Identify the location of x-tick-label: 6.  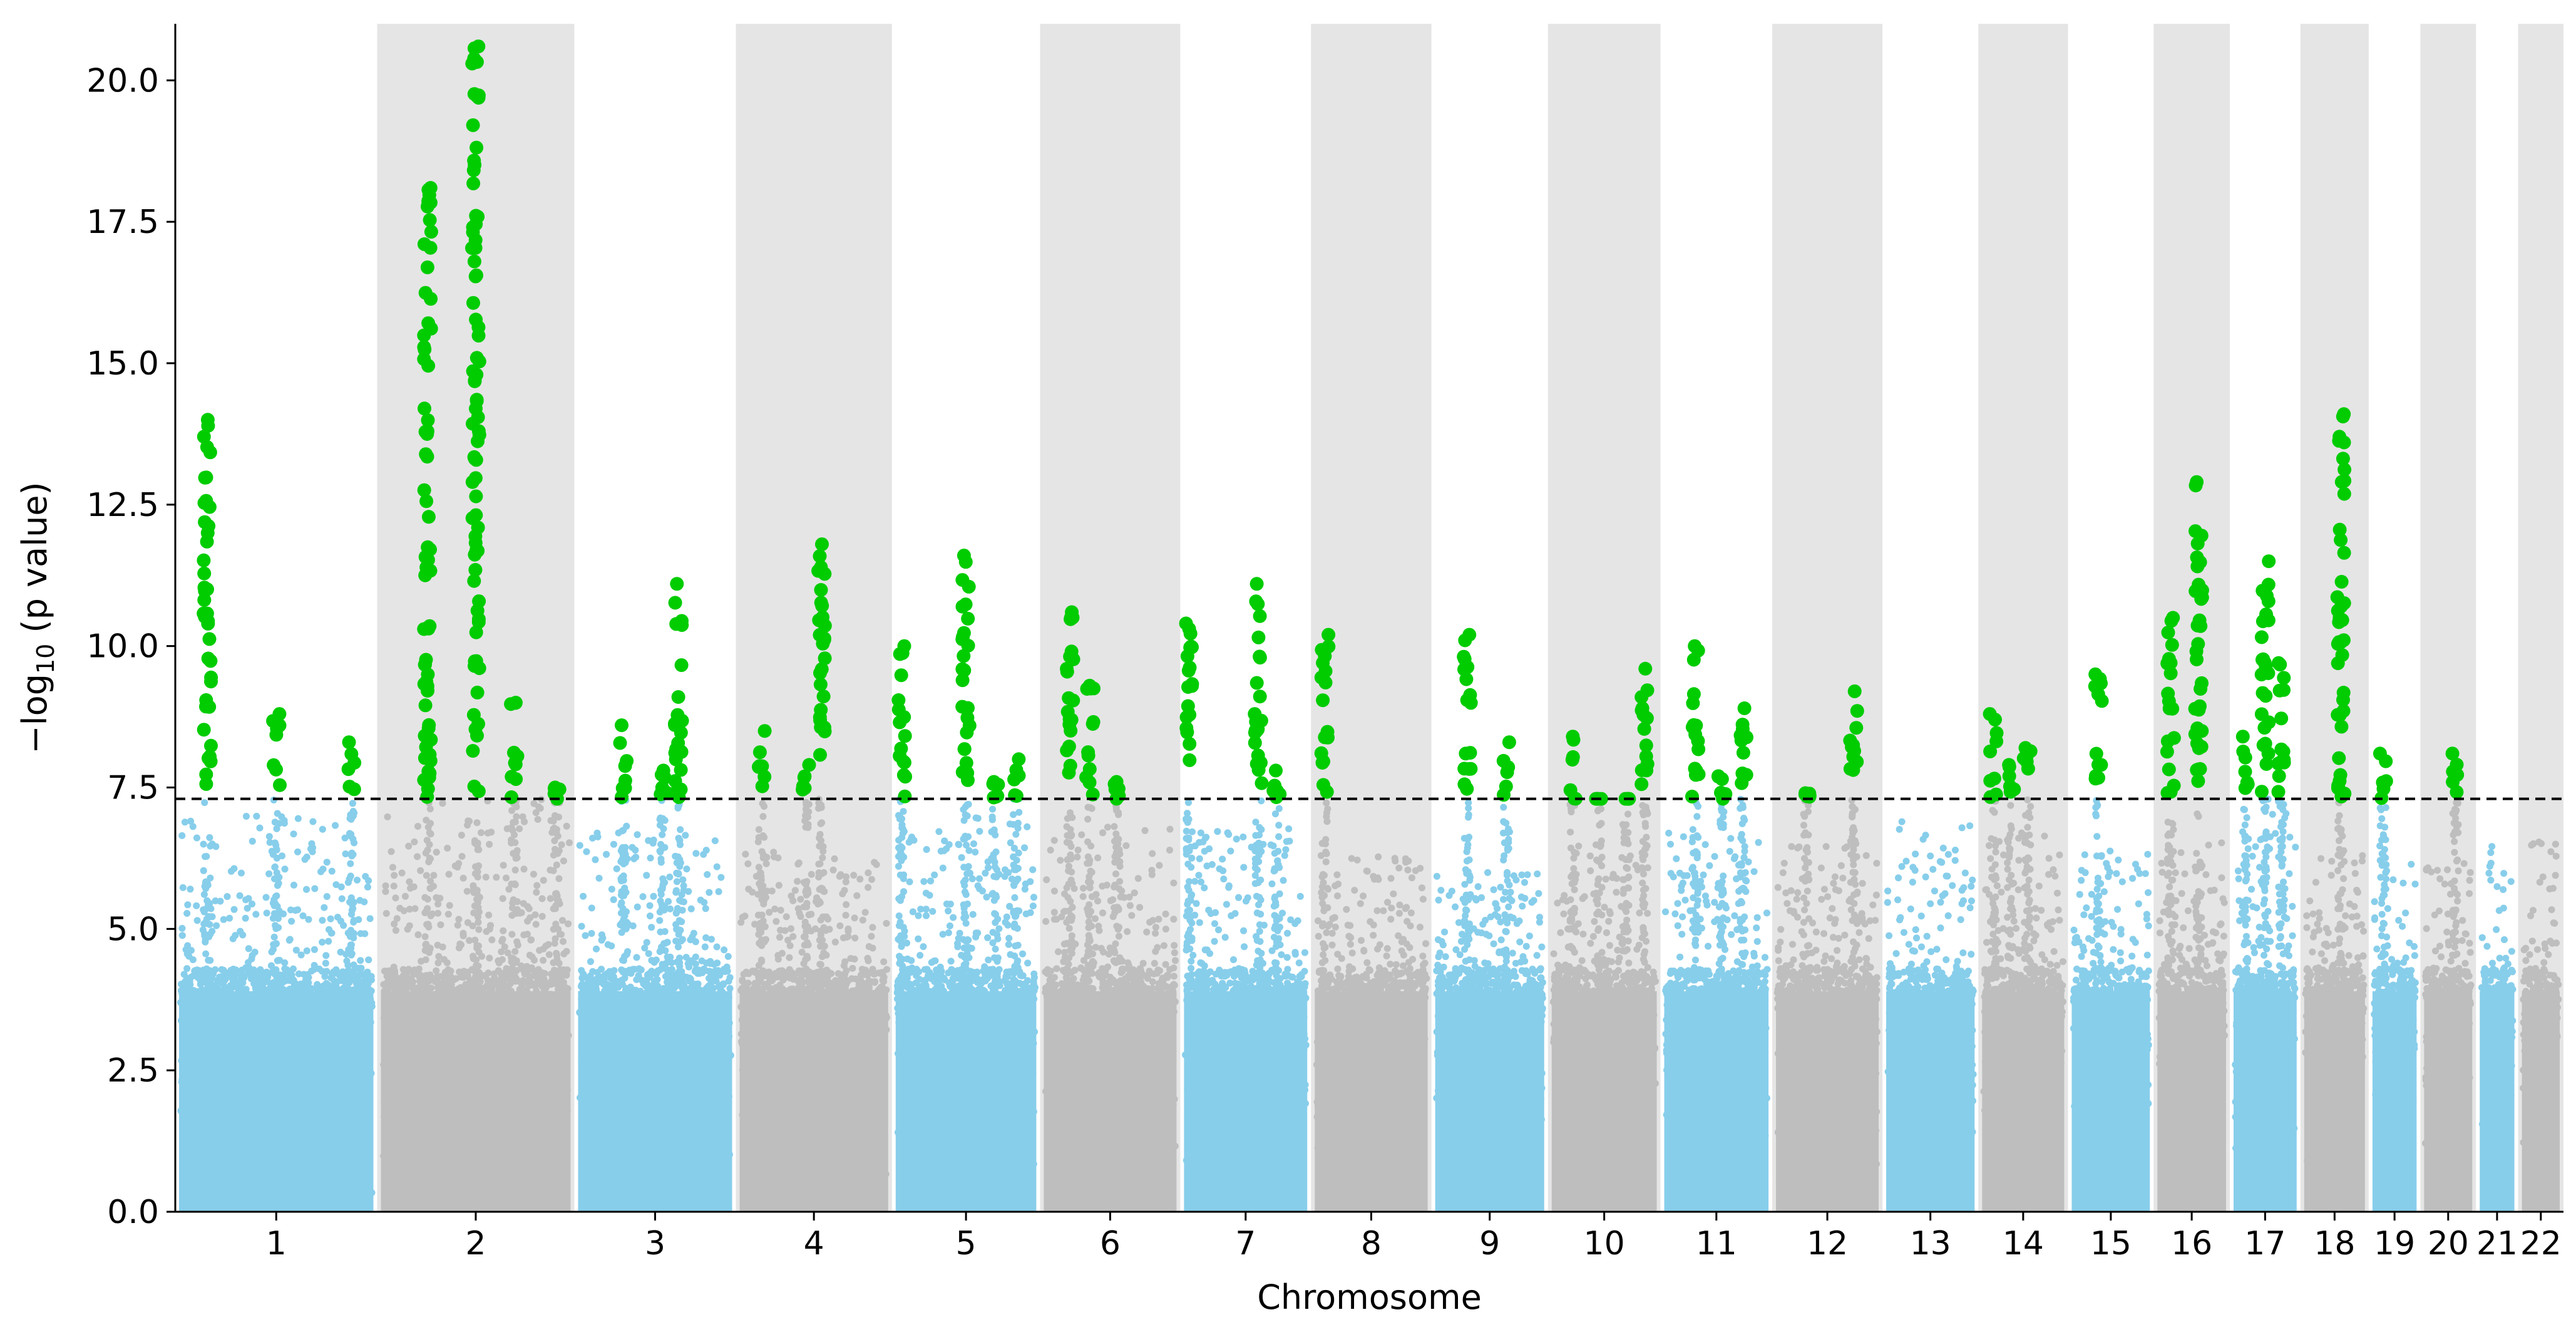
(1110, 1244).